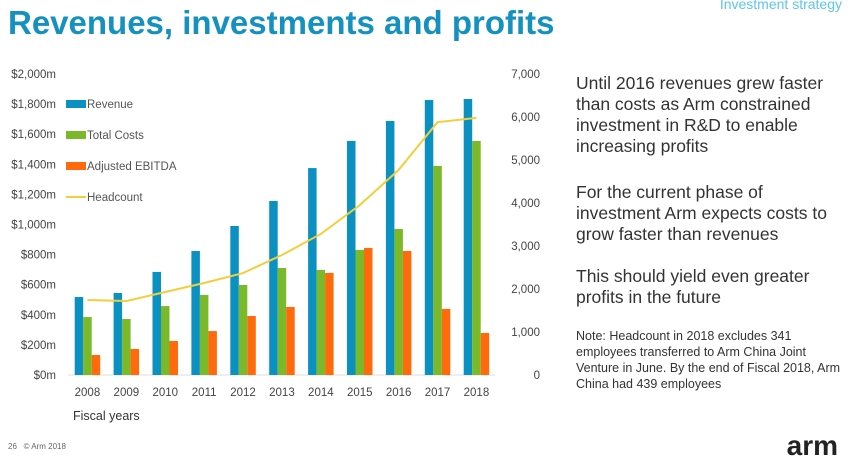 The height and width of the screenshot is (462, 850). I want to click on y-right-tick: 1,000, so click(525, 333).